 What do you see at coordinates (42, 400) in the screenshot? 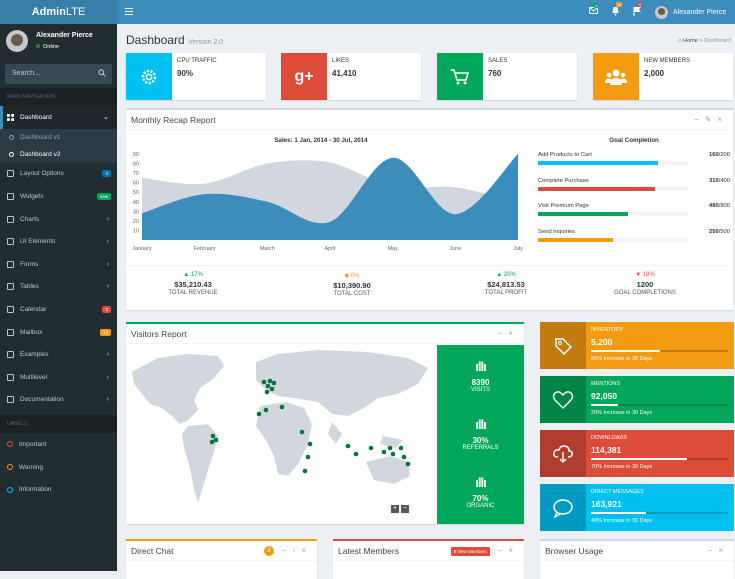
I see `sidebar-item-label: Documentation` at bounding box center [42, 400].